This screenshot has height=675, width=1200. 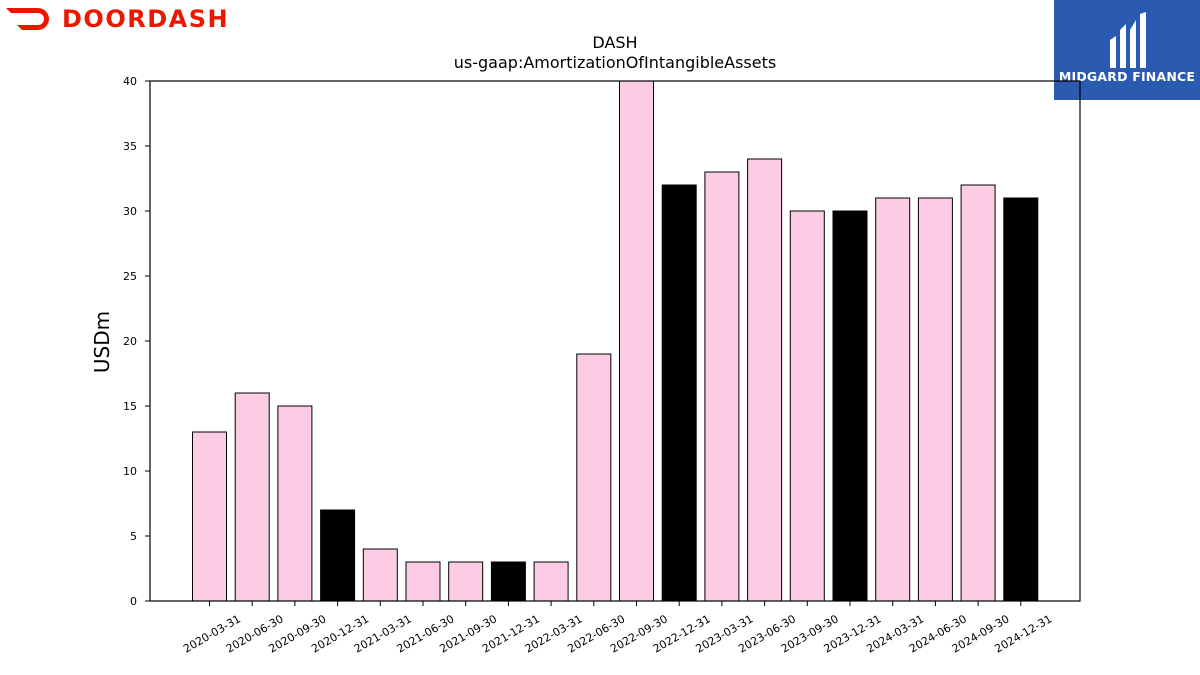 What do you see at coordinates (130, 81) in the screenshot?
I see `y-tick-label: 40` at bounding box center [130, 81].